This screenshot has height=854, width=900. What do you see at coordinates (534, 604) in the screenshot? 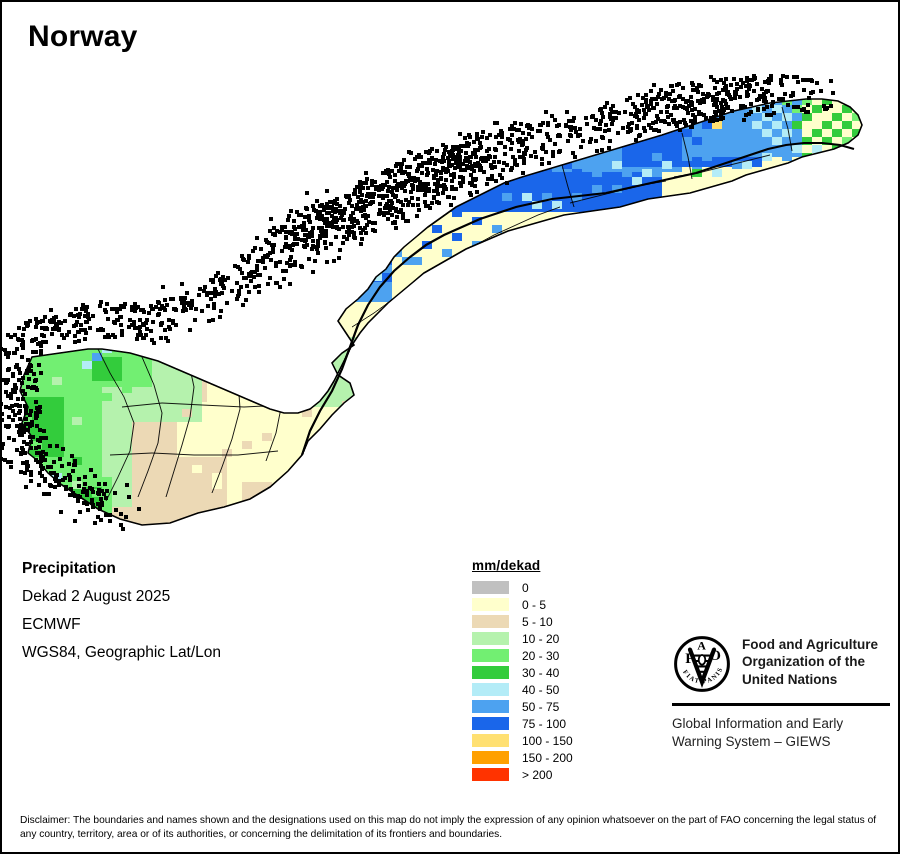
I see `legend-label: 0 - 5` at bounding box center [534, 604].